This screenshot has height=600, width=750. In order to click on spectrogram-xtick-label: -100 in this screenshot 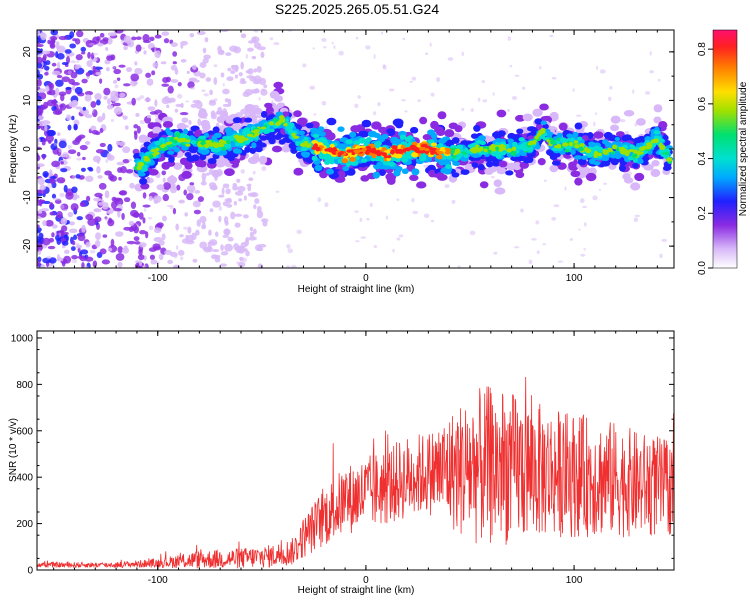, I will do `click(158, 278)`.